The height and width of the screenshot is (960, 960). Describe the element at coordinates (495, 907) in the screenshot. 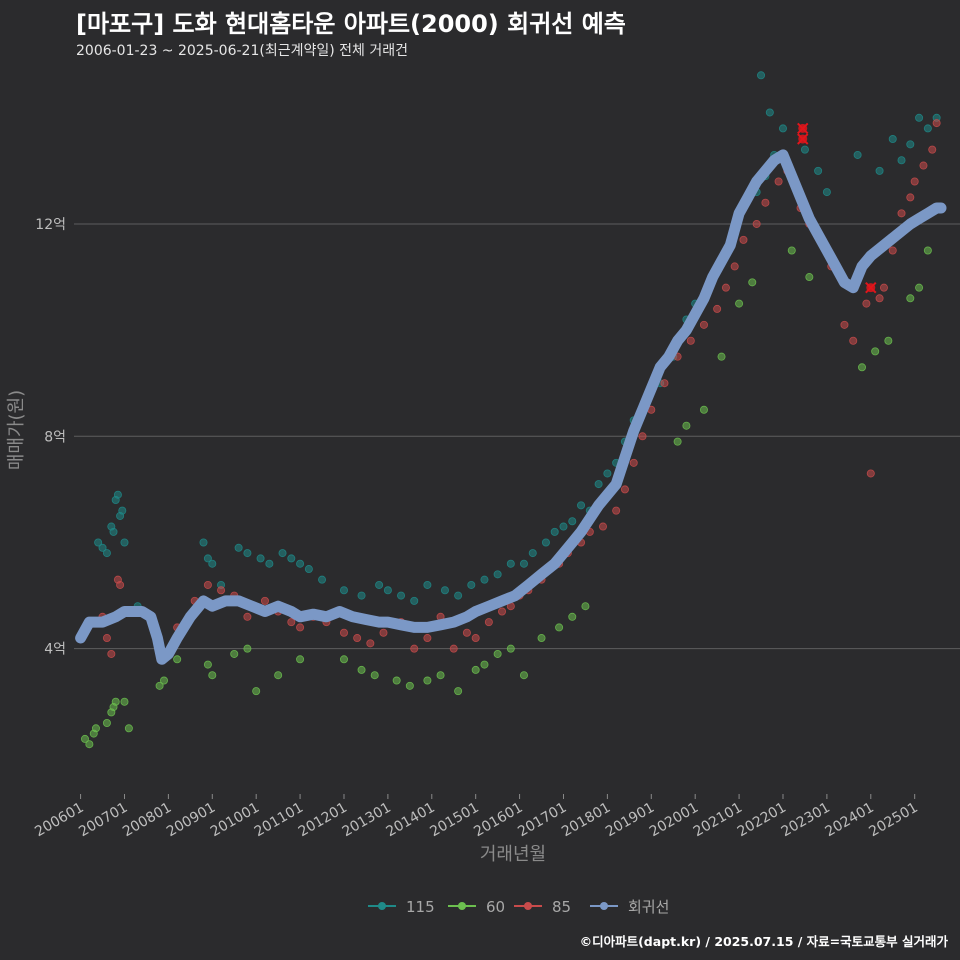

I see `legend-label: 60` at that location.